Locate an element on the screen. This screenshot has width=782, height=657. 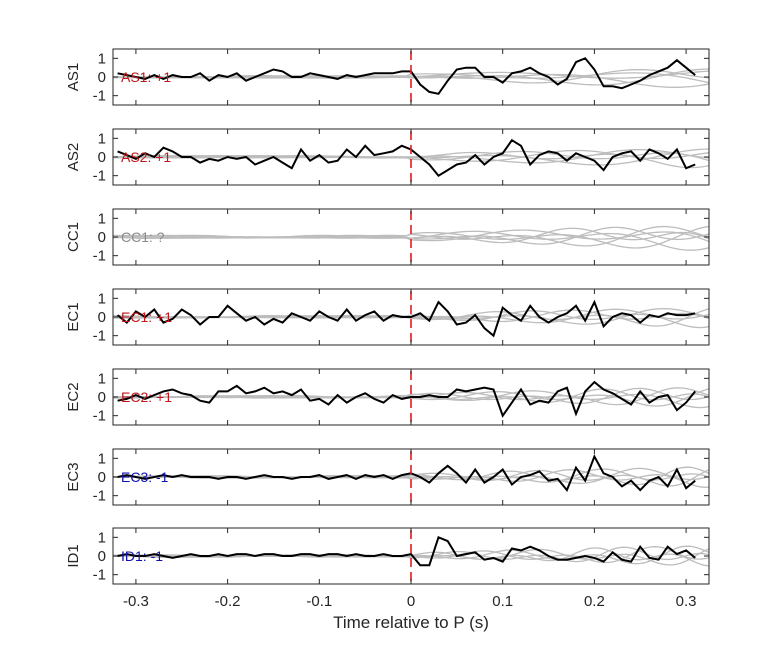
panel-ec2: -1 0 1 EC2 EC2: +1 is located at coordinates (387, 397).